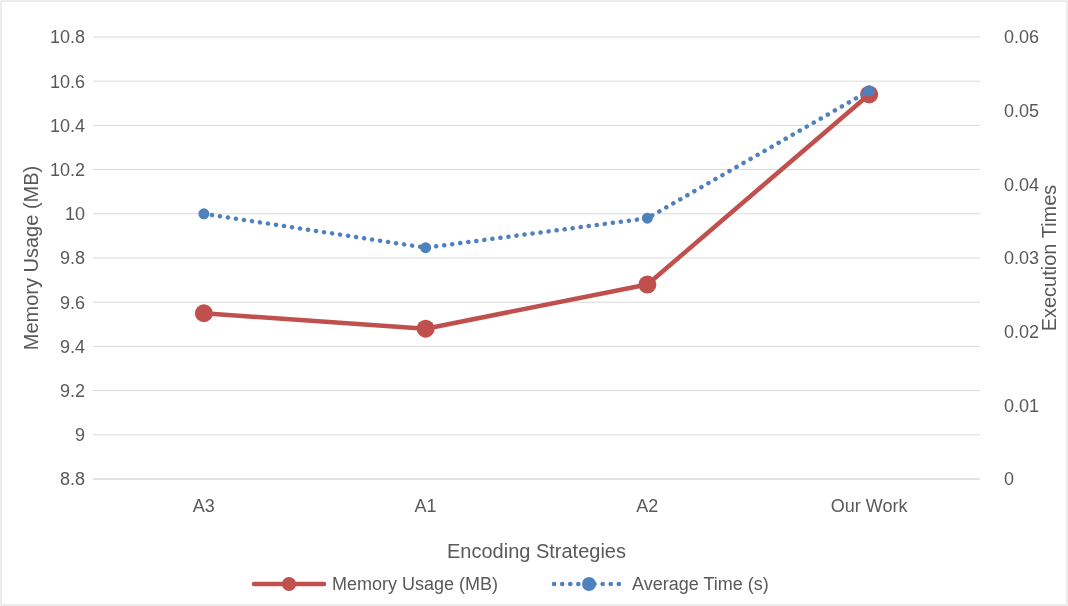 The image size is (1068, 606). What do you see at coordinates (700, 584) in the screenshot?
I see `legend-label: Average Time (s)` at bounding box center [700, 584].